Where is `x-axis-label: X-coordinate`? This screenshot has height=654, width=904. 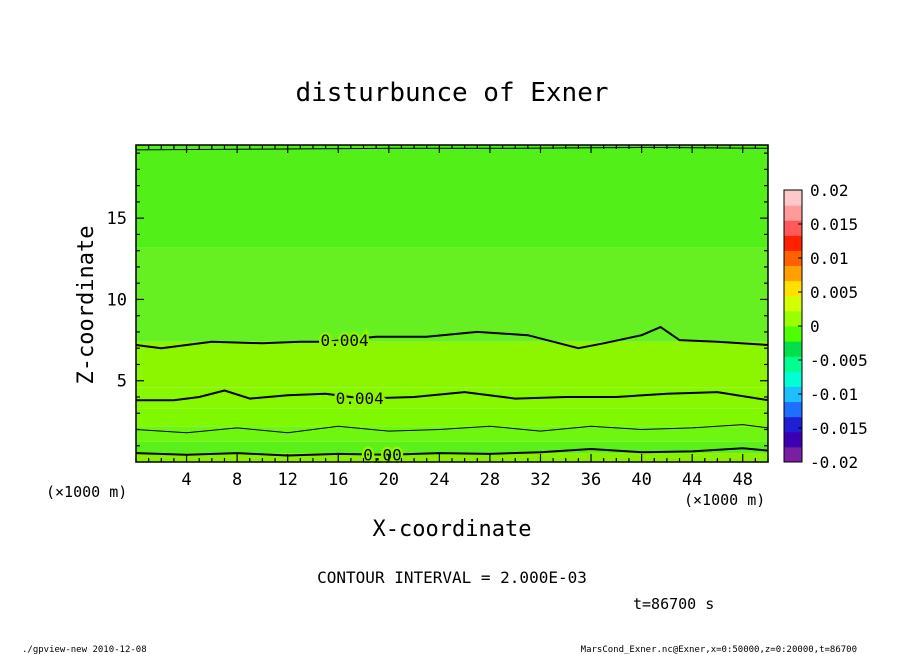 x-axis-label: X-coordinate is located at coordinates (452, 529).